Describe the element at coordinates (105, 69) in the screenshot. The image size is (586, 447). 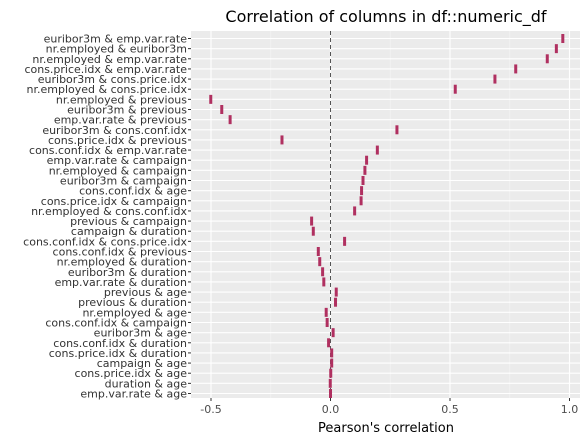
I see `y-tick-label: cons.price.idx & emp.var.rate` at that location.